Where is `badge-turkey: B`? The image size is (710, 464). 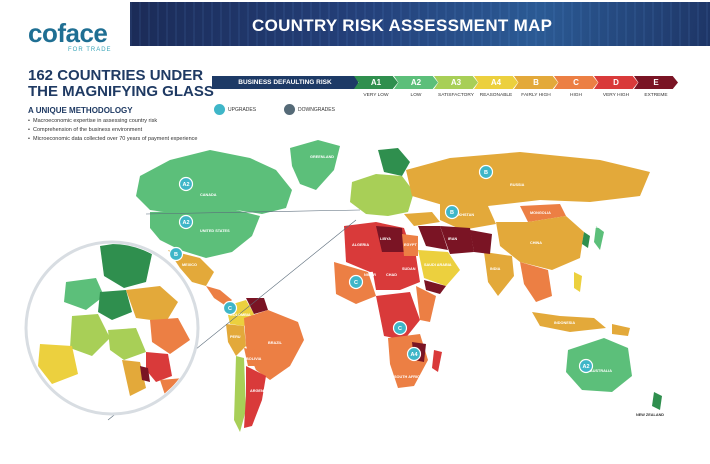 badge-turkey: B is located at coordinates (452, 212).